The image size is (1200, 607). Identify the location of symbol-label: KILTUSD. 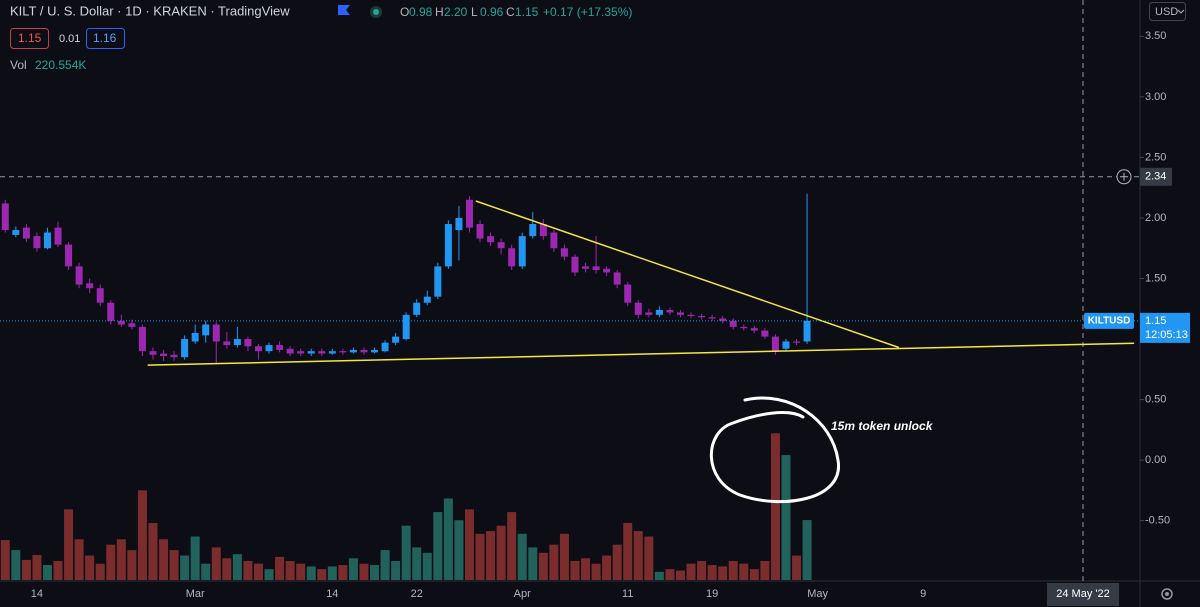
(1109, 321).